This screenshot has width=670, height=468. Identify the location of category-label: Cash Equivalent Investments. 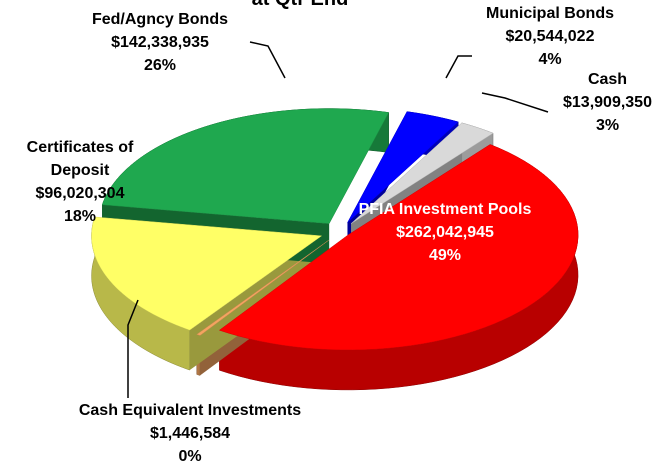
(190, 410).